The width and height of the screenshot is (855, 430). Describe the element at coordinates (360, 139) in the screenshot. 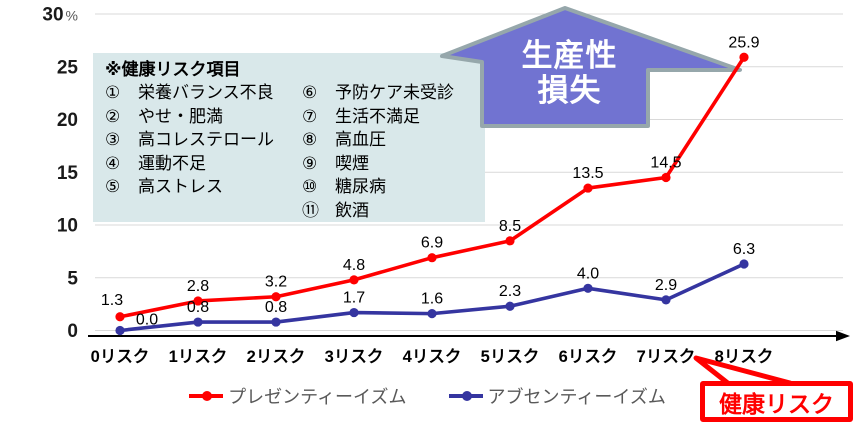

I see `risk-item-label: 高血圧` at that location.